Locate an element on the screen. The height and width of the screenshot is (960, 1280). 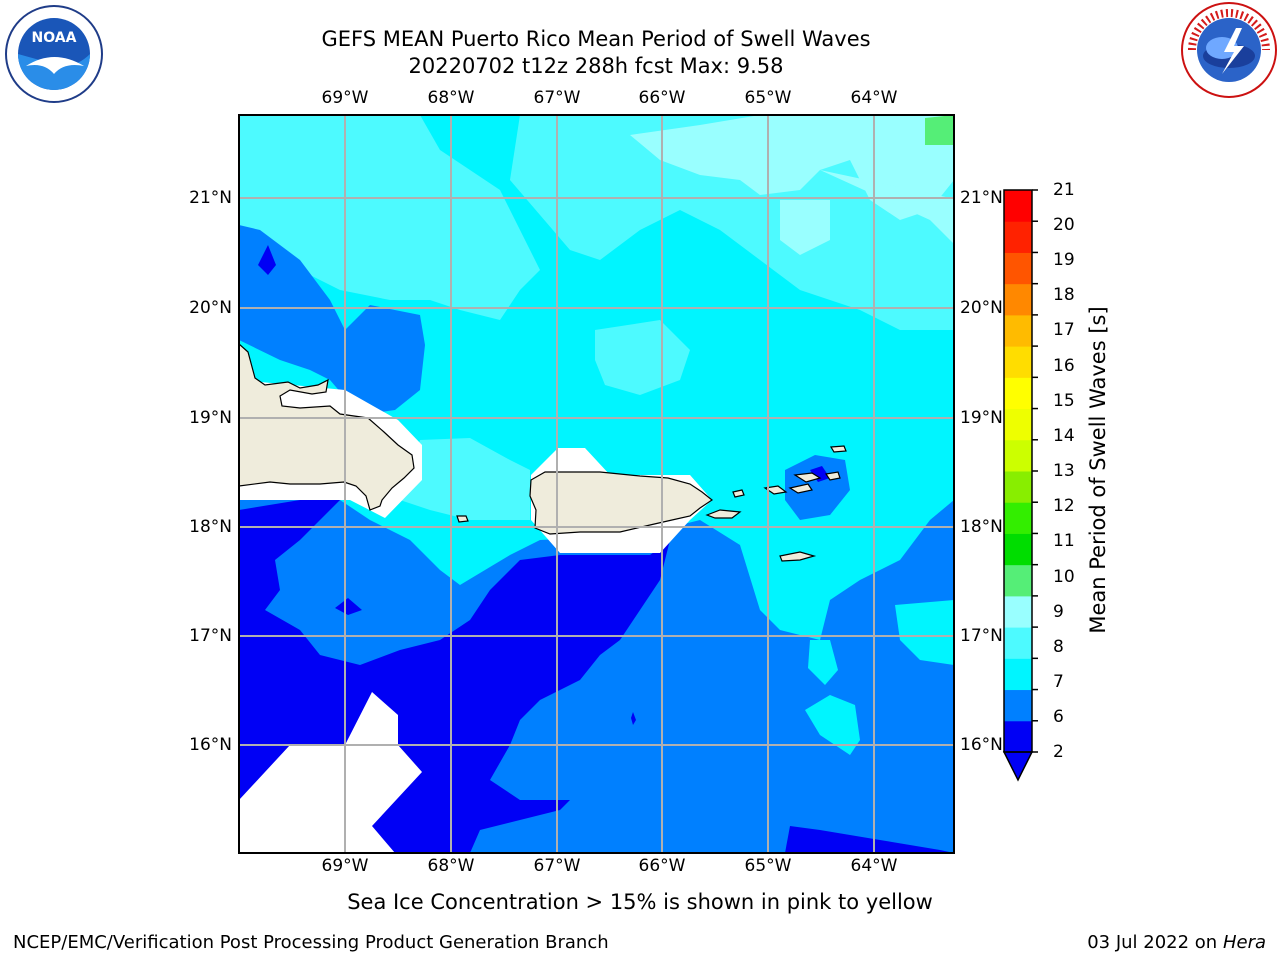
colorbar-tick-label: 14 is located at coordinates (1064, 436).